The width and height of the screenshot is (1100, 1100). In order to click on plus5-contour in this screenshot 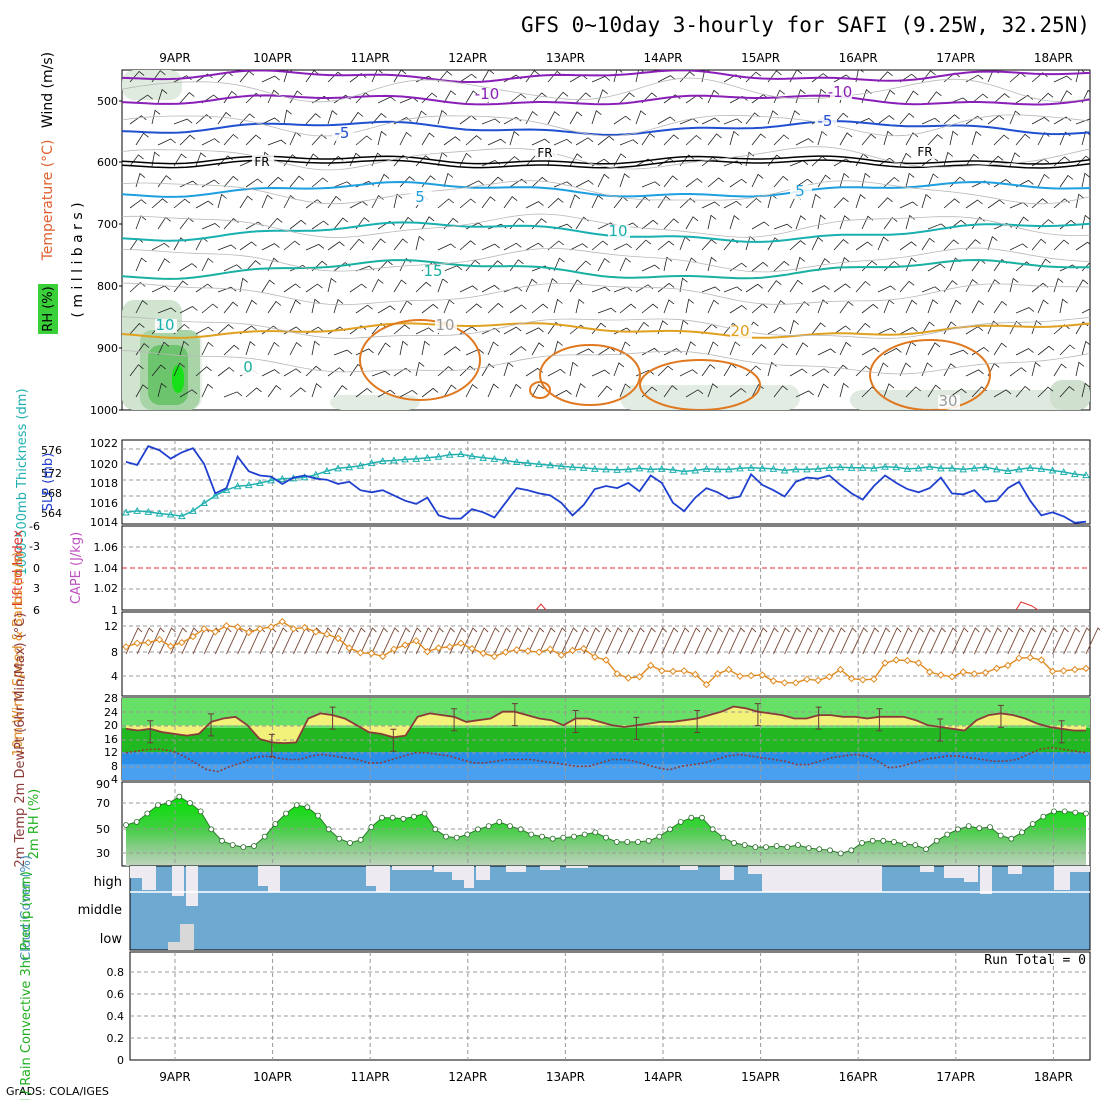, I will do `click(606, 189)`.